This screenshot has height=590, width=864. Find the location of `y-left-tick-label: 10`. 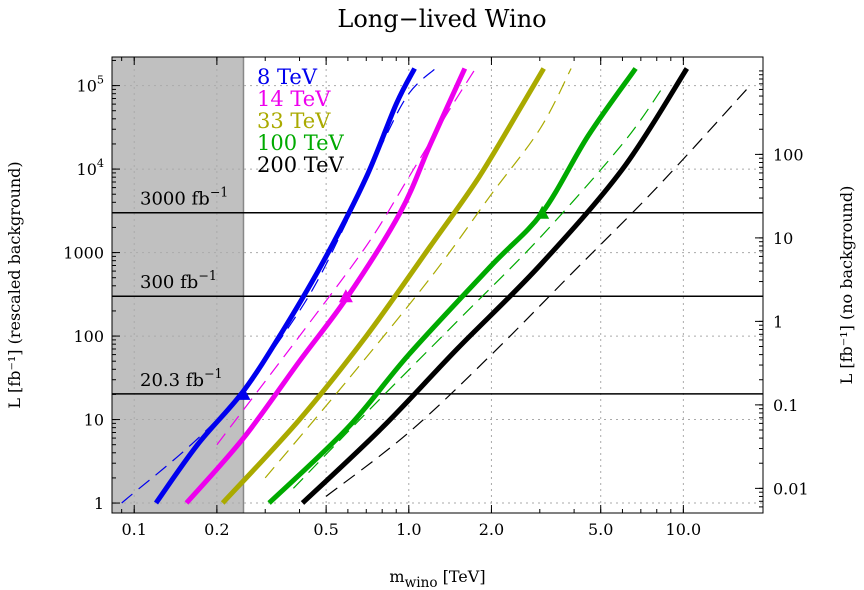

y-left-tick-label: 10 is located at coordinates (94, 420).